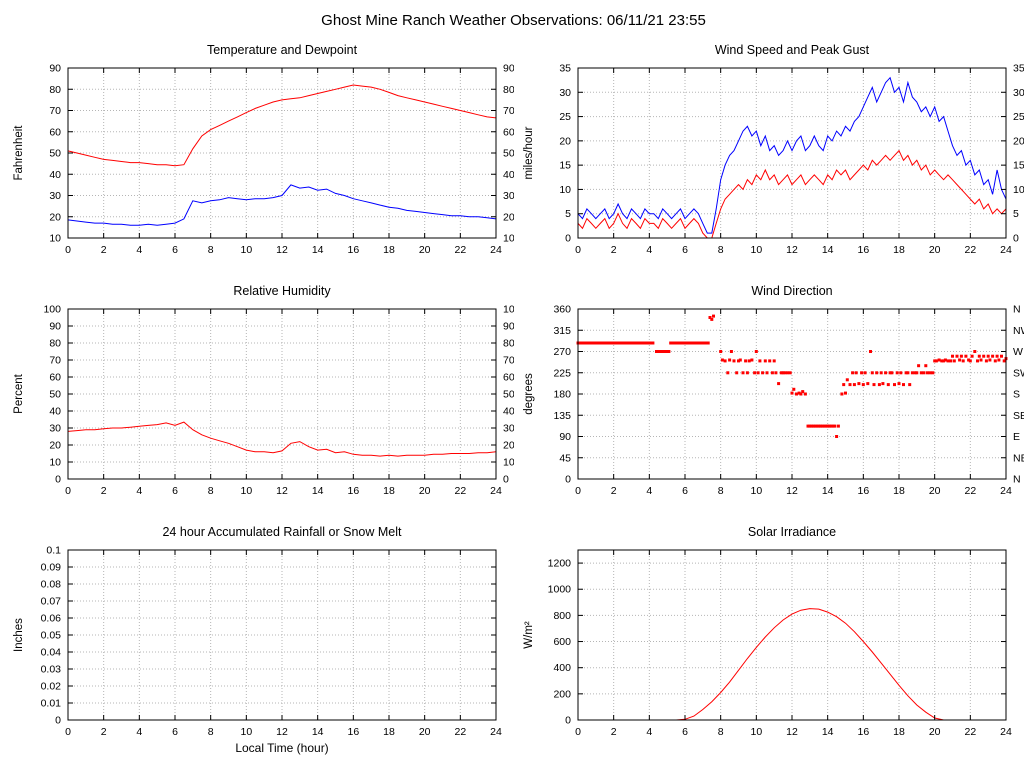 This screenshot has width=1027, height=772. Describe the element at coordinates (53, 551) in the screenshot. I see `svg-text: 0.1` at that location.